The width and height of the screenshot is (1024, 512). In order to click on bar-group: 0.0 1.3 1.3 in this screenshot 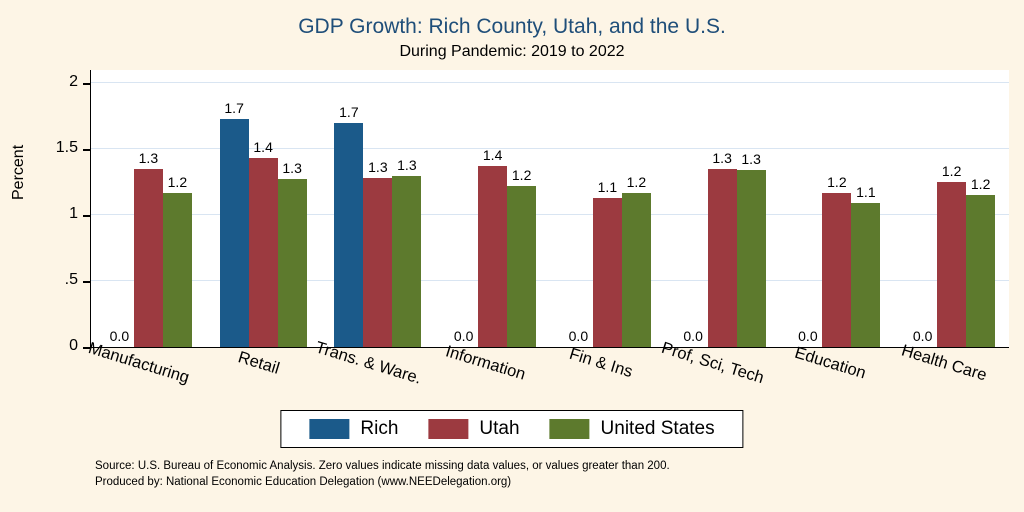, I will do `click(722, 208)`.